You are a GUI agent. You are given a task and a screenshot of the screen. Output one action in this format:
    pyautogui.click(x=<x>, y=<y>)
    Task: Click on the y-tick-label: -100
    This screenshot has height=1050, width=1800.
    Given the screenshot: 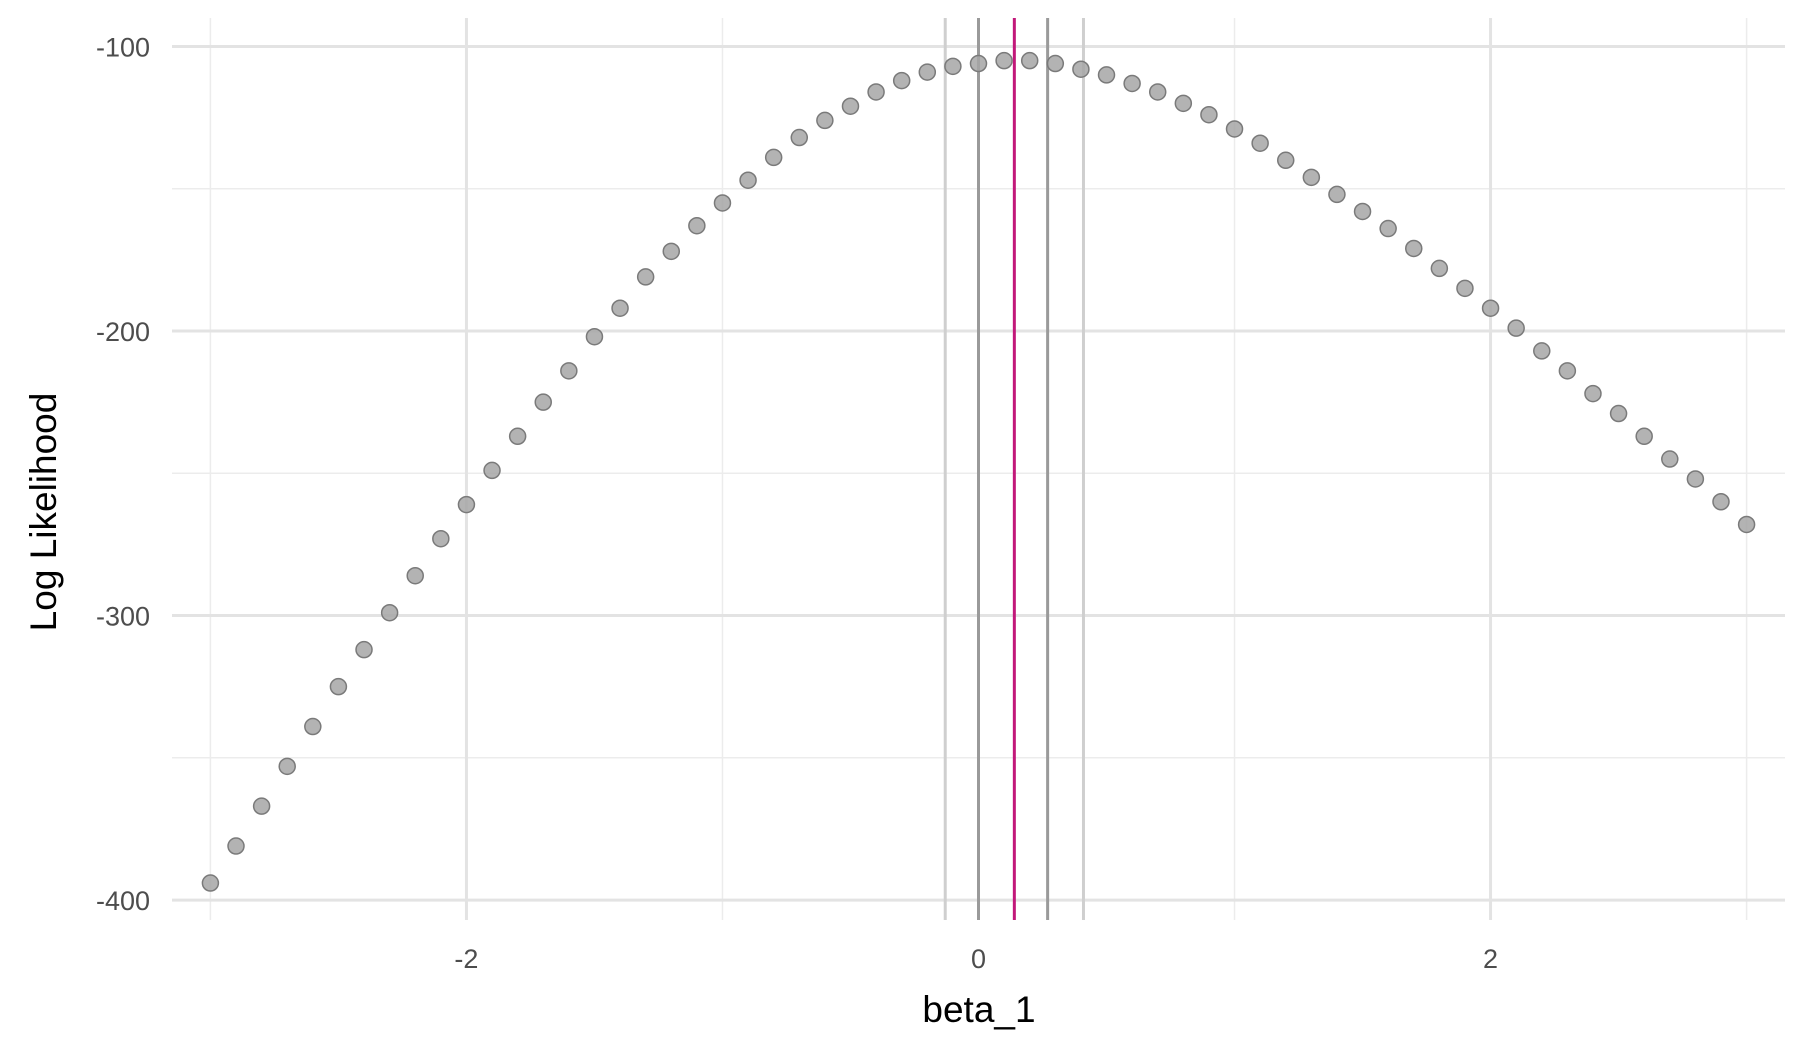 What is the action you would take?
    pyautogui.click(x=123, y=47)
    